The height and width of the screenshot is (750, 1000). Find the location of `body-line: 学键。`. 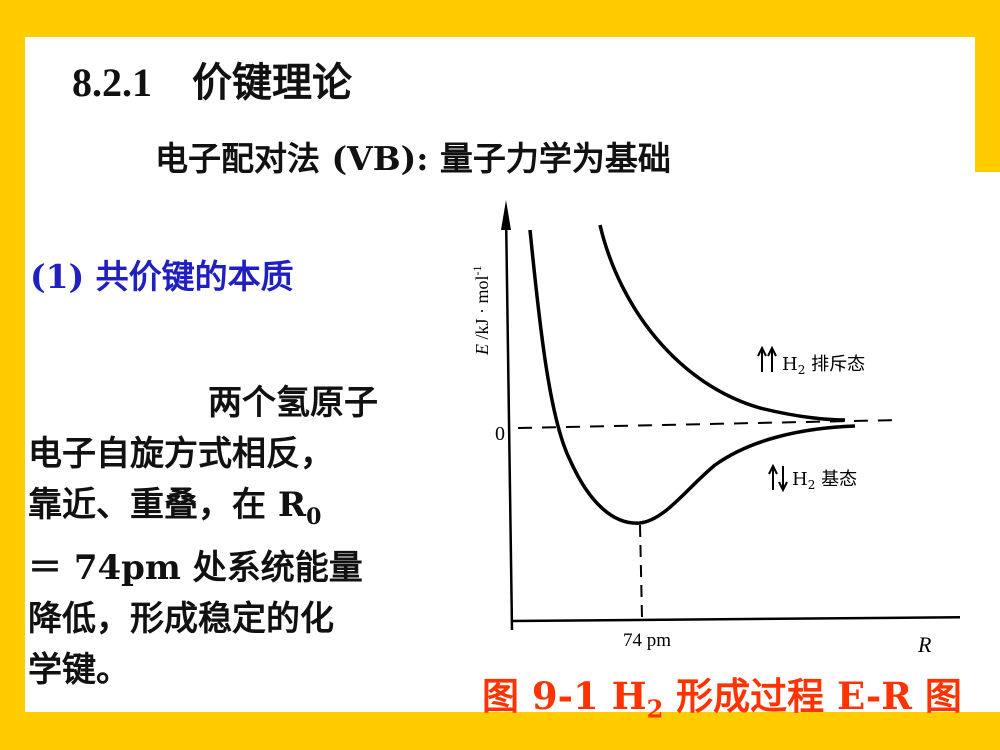

body-line: 学键。 is located at coordinates (79, 669).